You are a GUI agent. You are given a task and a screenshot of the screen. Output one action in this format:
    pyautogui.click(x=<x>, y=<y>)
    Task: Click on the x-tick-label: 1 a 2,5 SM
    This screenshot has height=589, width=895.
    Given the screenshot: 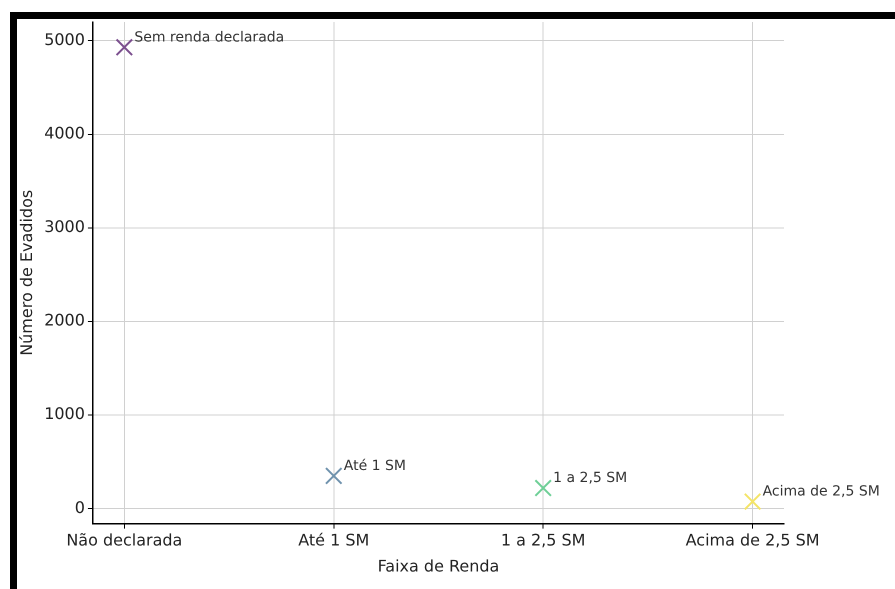 What is the action you would take?
    pyautogui.click(x=543, y=540)
    